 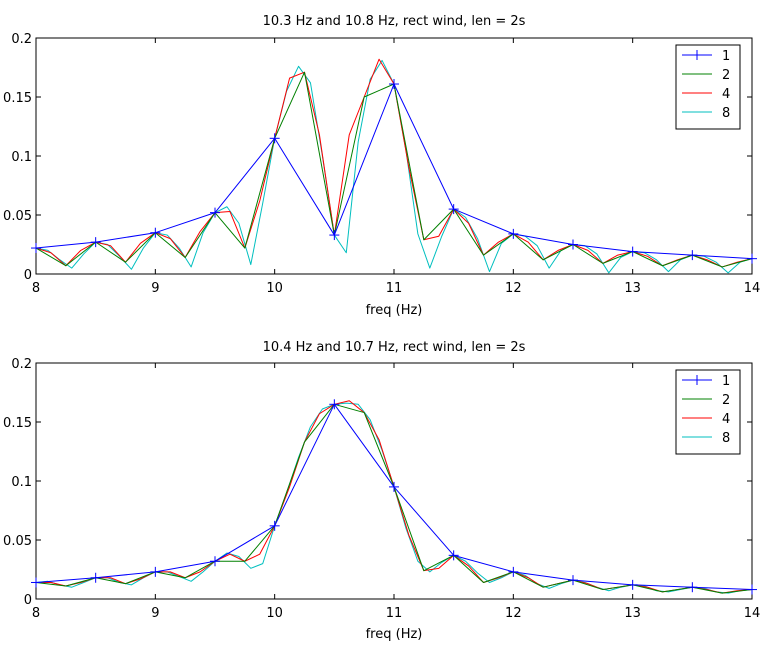 I want to click on chart-bottom-ytick-label: 0, so click(x=28, y=600).